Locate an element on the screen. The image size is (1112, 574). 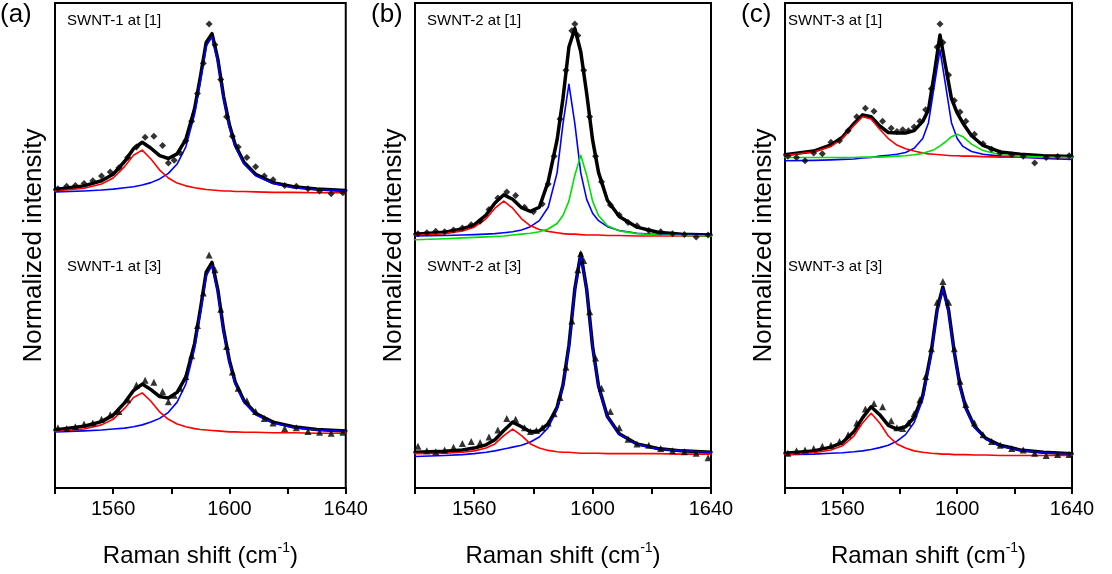
annotation: SWNT-2 at [1] is located at coordinates (473, 19).